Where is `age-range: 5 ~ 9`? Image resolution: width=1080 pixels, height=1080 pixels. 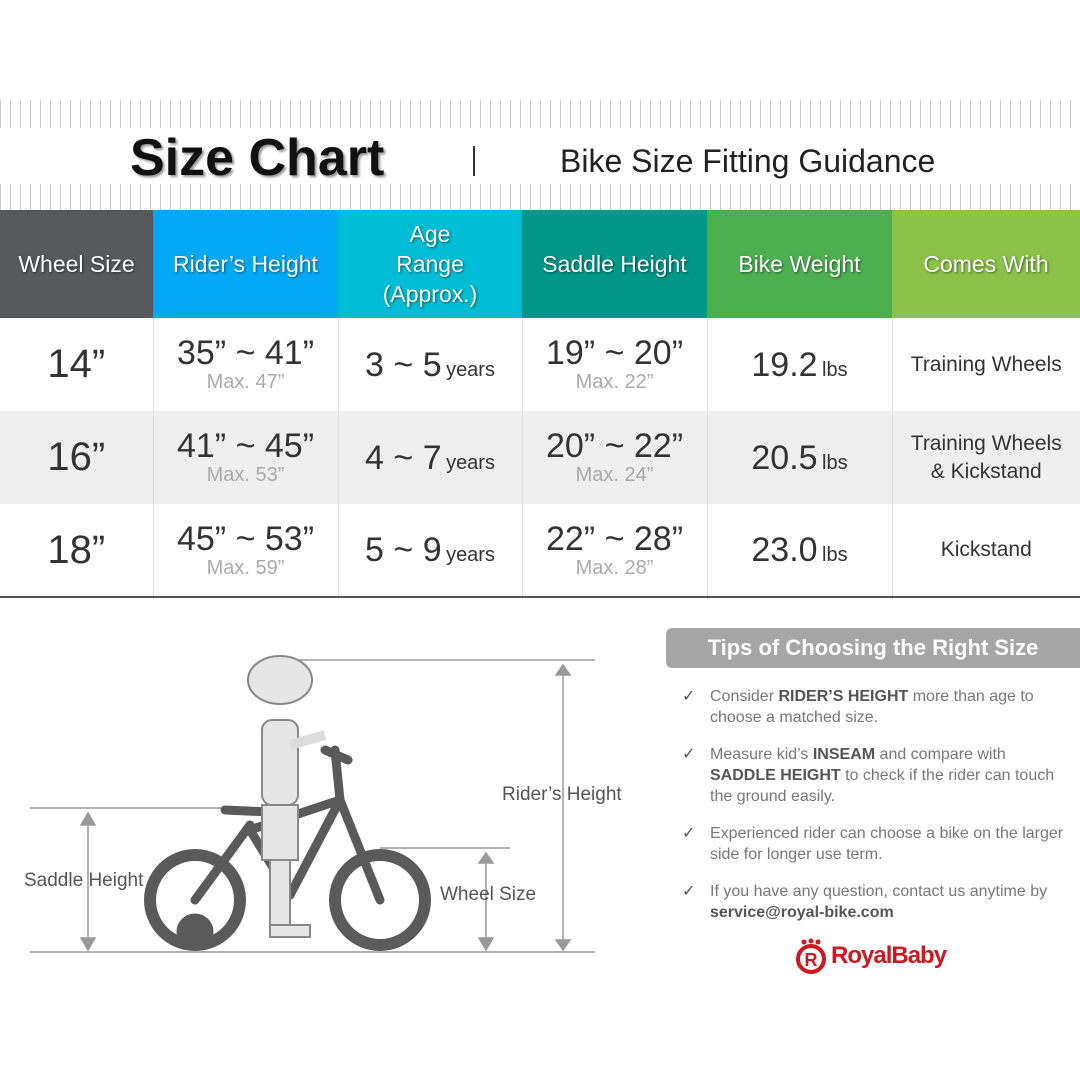
age-range: 5 ~ 9 is located at coordinates (403, 550).